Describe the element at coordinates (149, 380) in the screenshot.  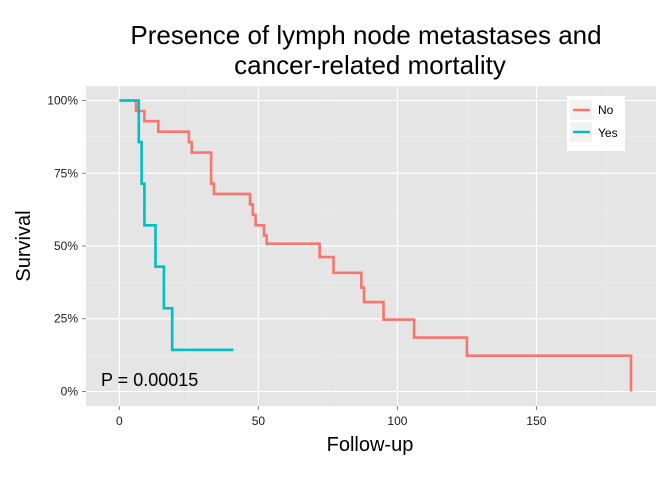
I see `p-value-annotation: P = 0.00015` at that location.